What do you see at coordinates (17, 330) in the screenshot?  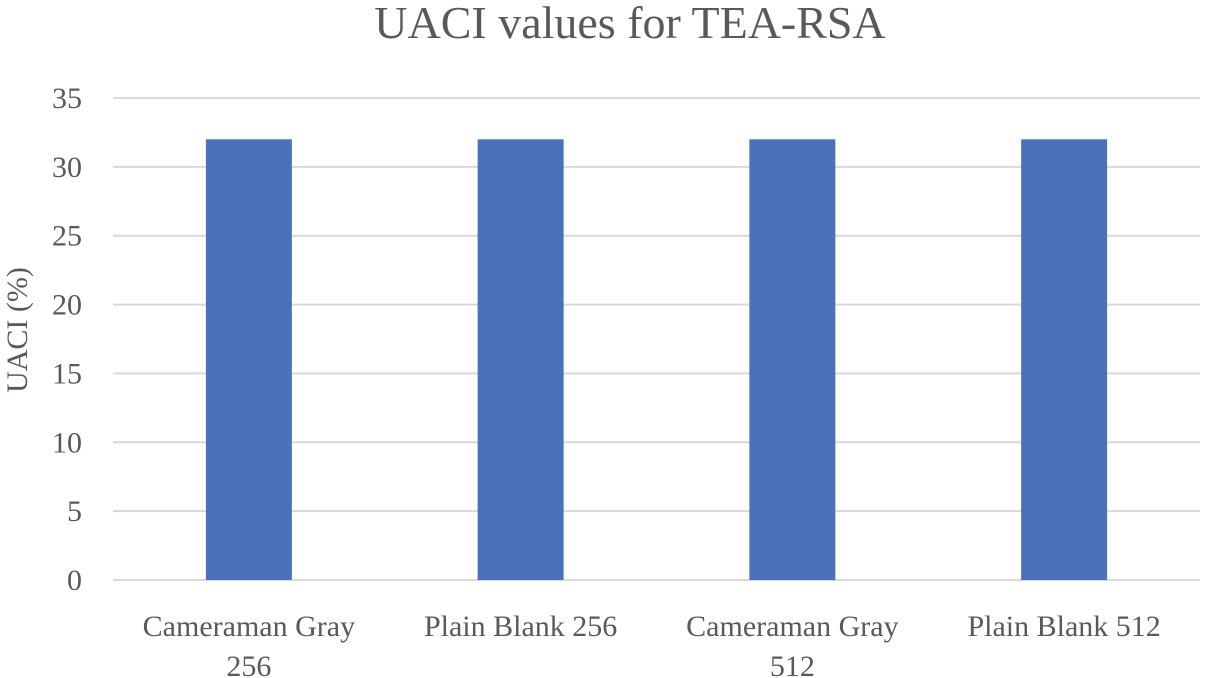 I see `y-axis-label: UACI (%)` at bounding box center [17, 330].